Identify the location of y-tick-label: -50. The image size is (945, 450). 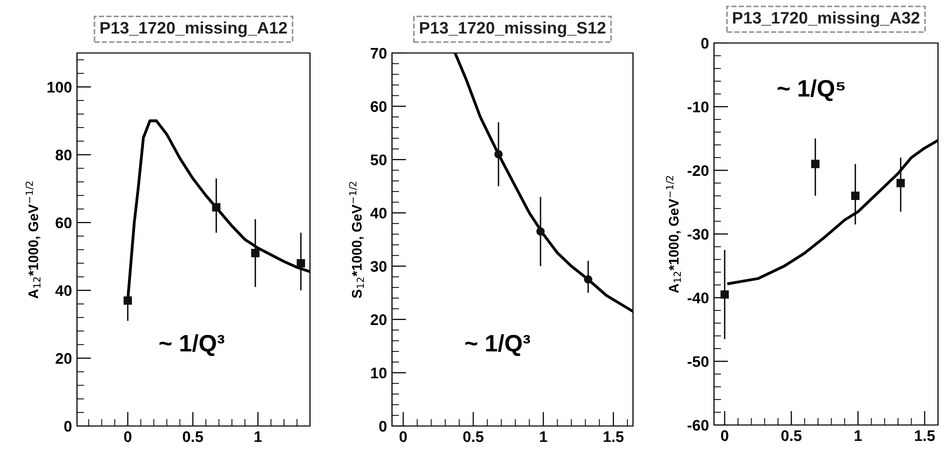
(698, 362).